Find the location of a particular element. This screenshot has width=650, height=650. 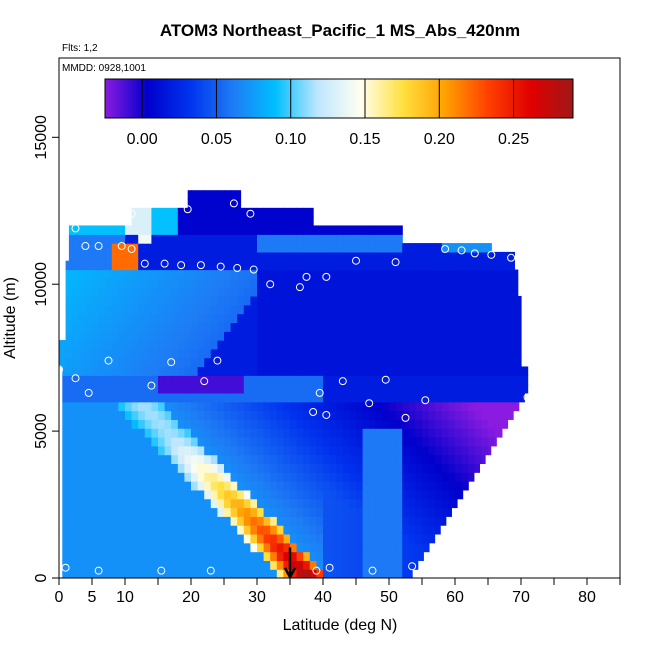

profile-point is located at coordinates (161, 570).